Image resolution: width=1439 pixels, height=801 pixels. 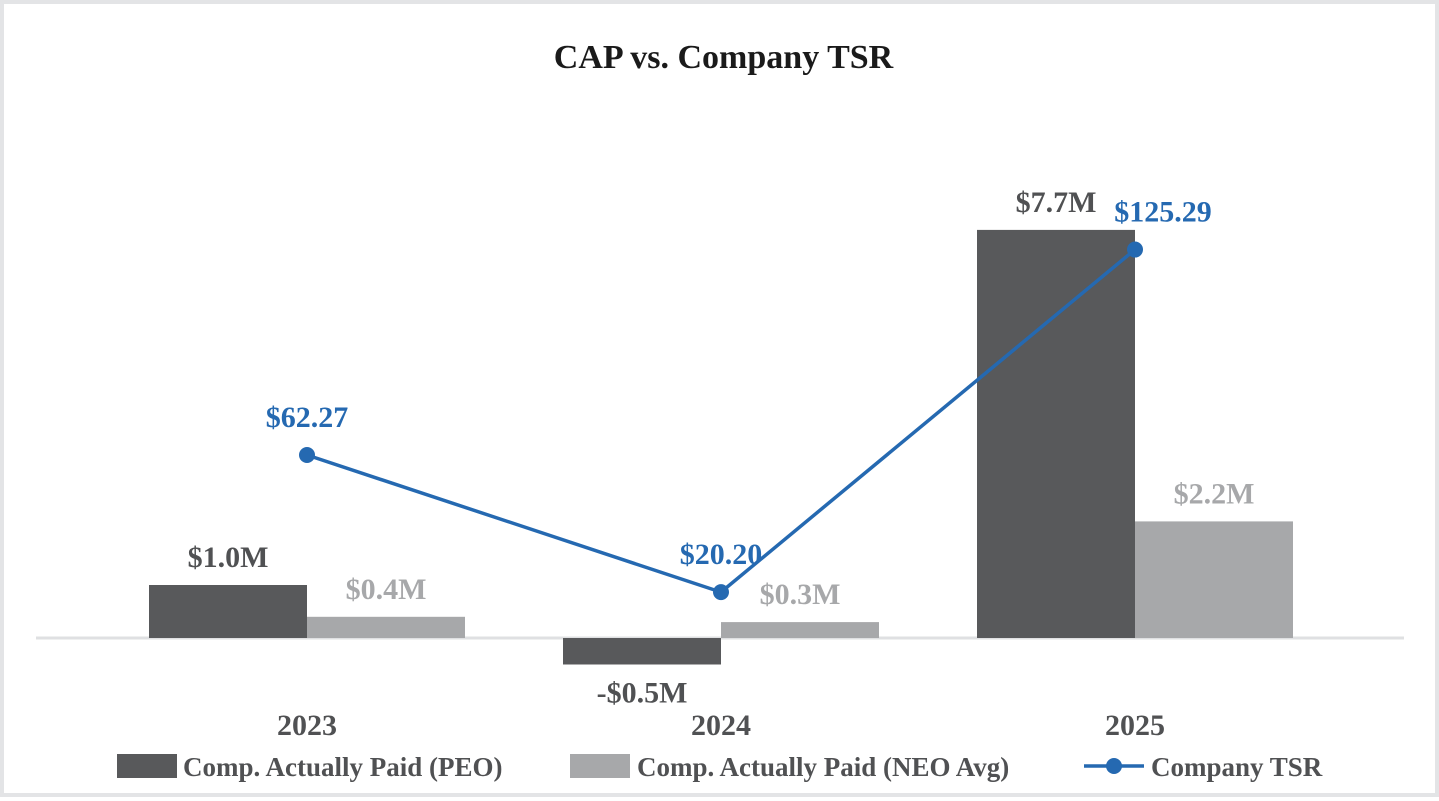 I want to click on data-label-neo-2024: $0.3M, so click(x=800, y=594).